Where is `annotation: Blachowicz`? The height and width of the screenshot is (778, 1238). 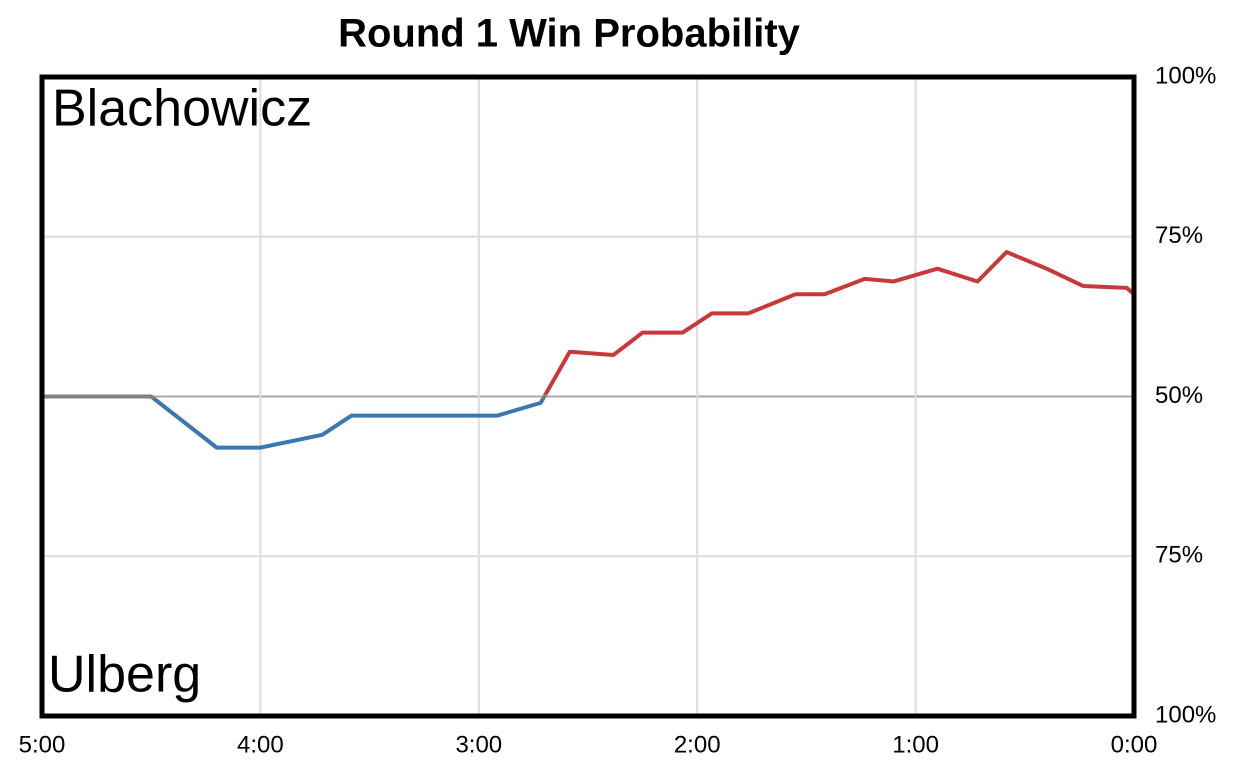 annotation: Blachowicz is located at coordinates (182, 109).